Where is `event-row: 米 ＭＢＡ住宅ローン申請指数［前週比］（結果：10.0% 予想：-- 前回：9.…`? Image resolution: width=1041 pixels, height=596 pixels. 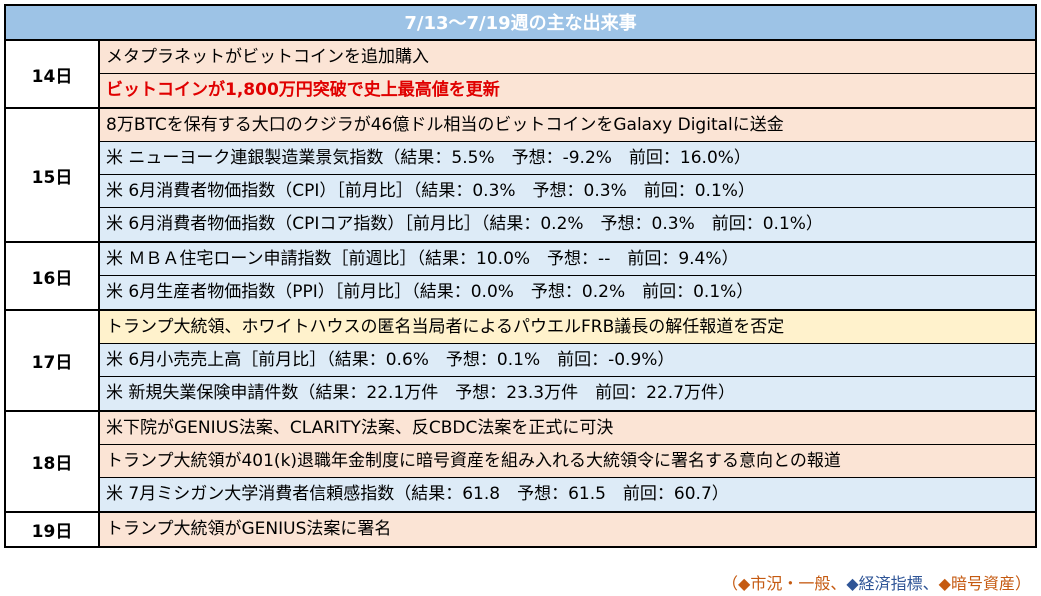 event-row: 米 ＭＢＡ住宅ローン申請指数［前週比］（結果：10.0% 予想：-- 前回：9.… is located at coordinates (567, 259).